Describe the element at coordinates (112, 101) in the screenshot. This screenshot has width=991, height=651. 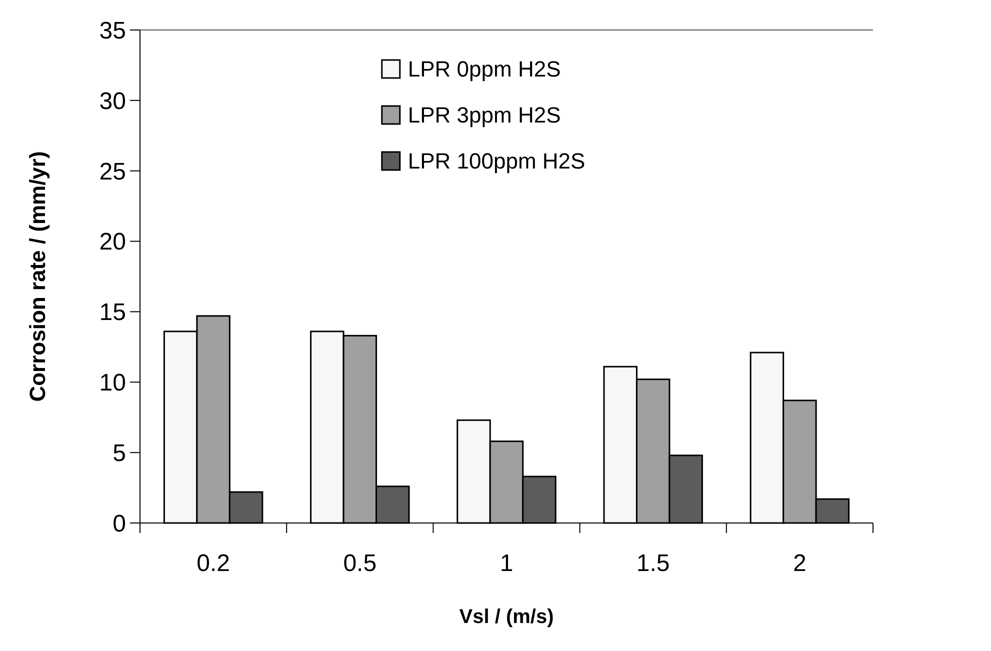
I see `y-tick-label: 30` at that location.